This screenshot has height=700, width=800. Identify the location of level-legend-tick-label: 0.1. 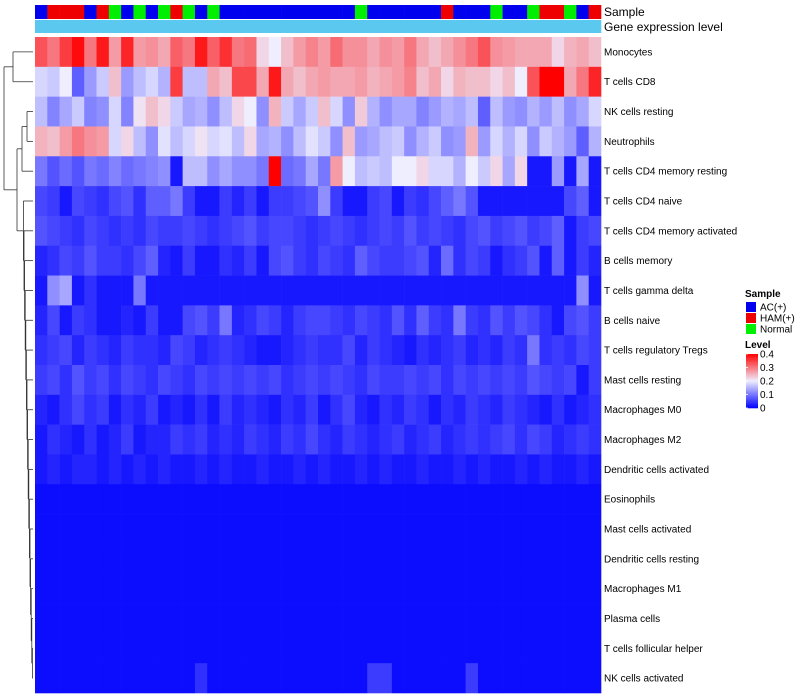
(767, 395).